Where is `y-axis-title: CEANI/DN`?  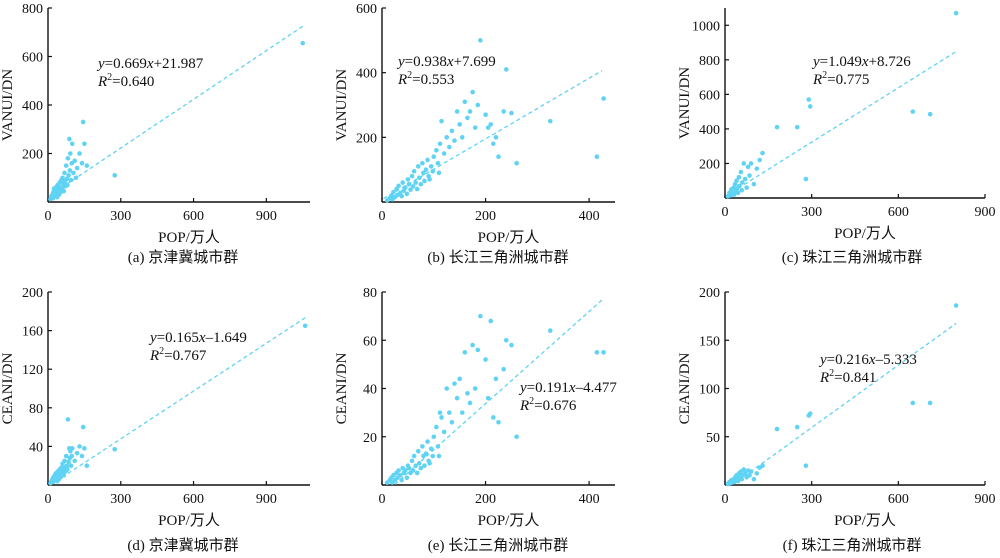 y-axis-title: CEANI/DN is located at coordinates (685, 389).